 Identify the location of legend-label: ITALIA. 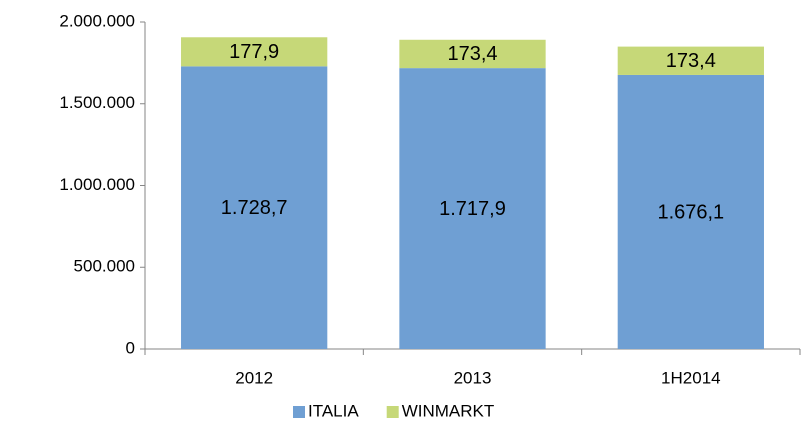
(333, 410).